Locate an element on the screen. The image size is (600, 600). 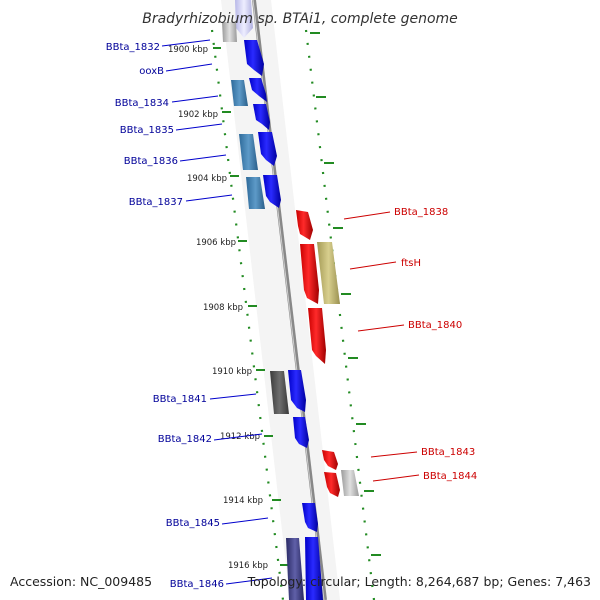
gene-label: BBta_1836 is located at coordinates (151, 161).